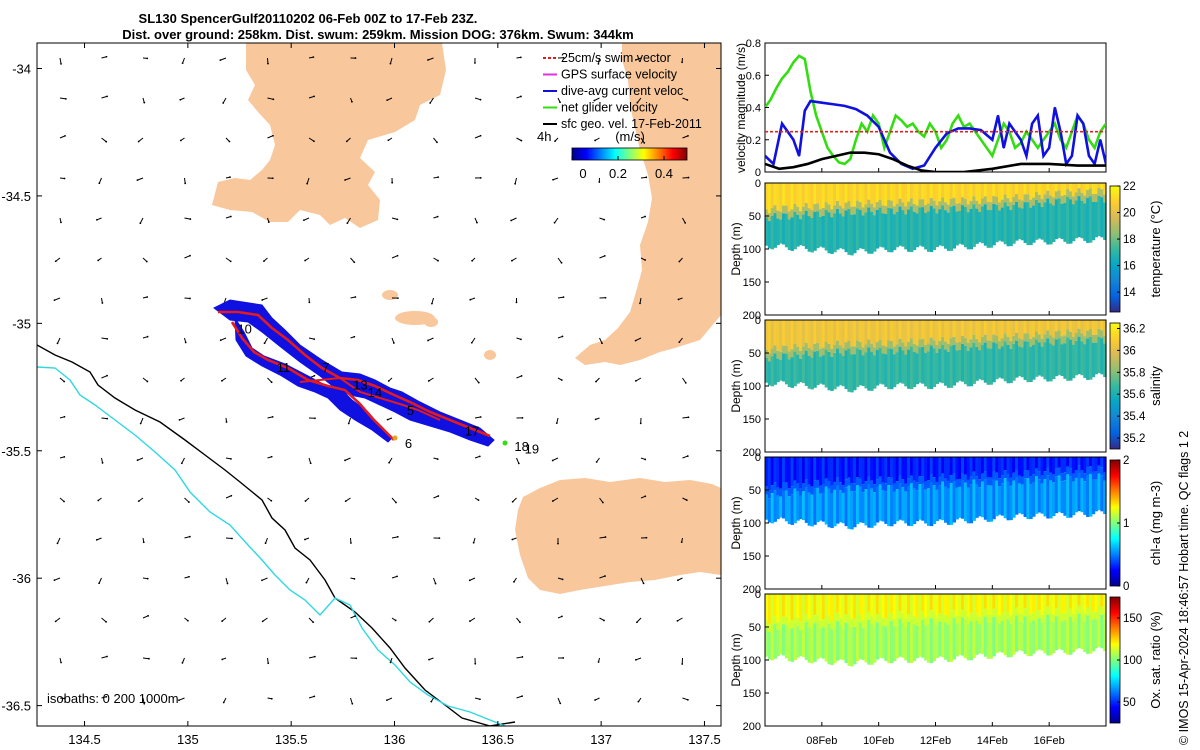  I want to click on section-ylabel: Depth (m), so click(736, 522).